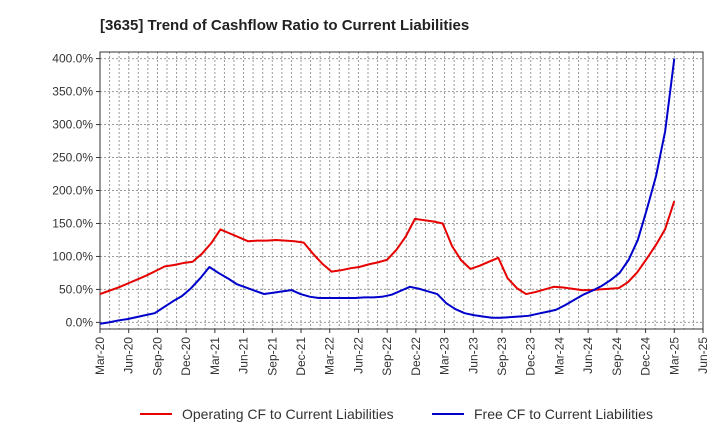 Image resolution: width=720 pixels, height=440 pixels. Describe the element at coordinates (72, 59) in the screenshot. I see `y-tick-label: 400.0%` at that location.